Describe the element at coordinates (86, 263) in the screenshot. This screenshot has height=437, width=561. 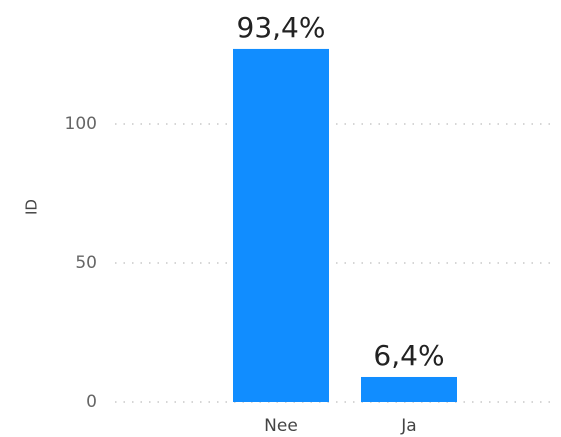
I see `y-tick-label: 50` at that location.